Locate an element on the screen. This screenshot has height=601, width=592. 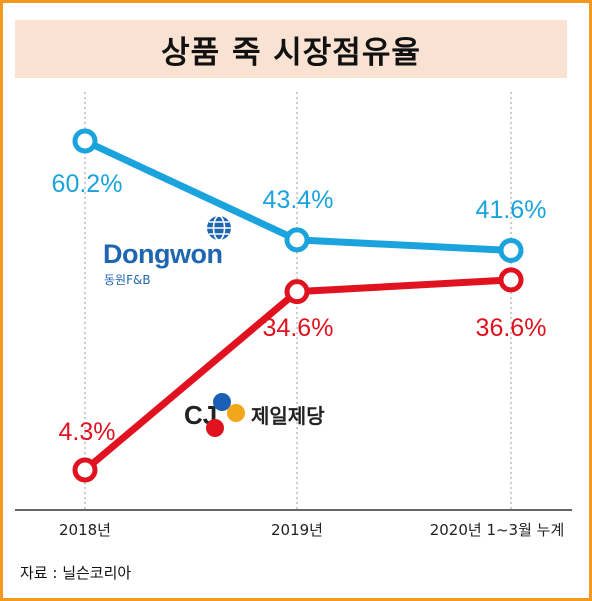
dongwon-logo: Dongwon 동원F&B is located at coordinates (167, 251).